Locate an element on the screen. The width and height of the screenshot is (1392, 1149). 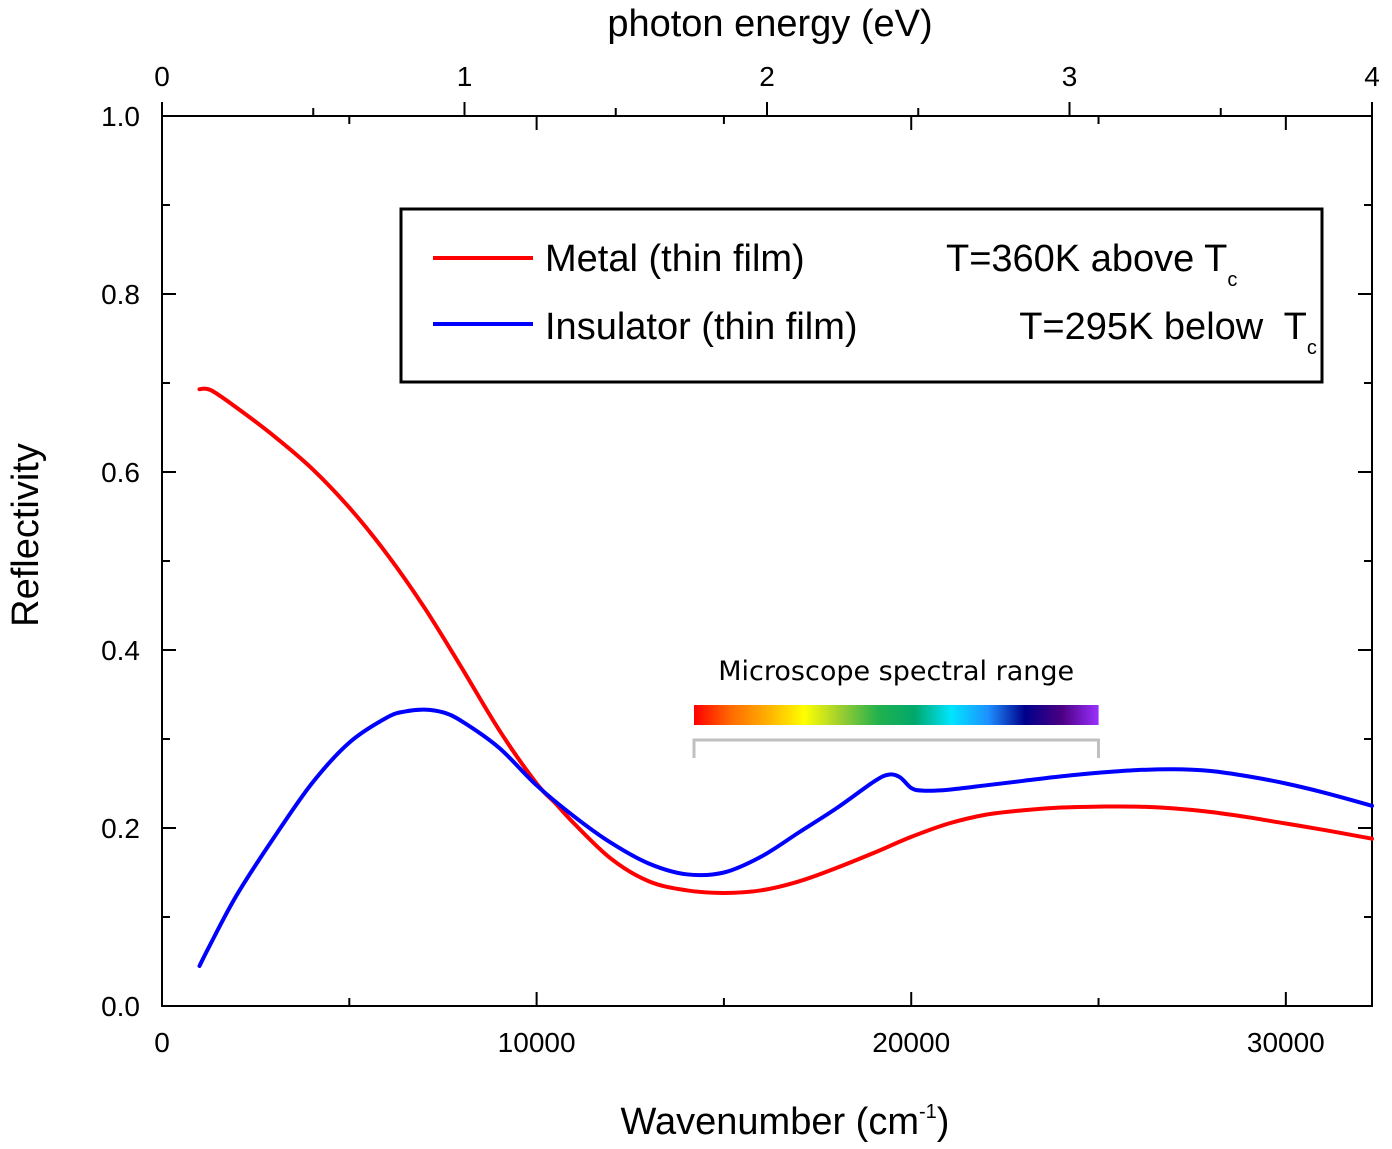
legend-note-metal-sub: c is located at coordinates (1232, 280).